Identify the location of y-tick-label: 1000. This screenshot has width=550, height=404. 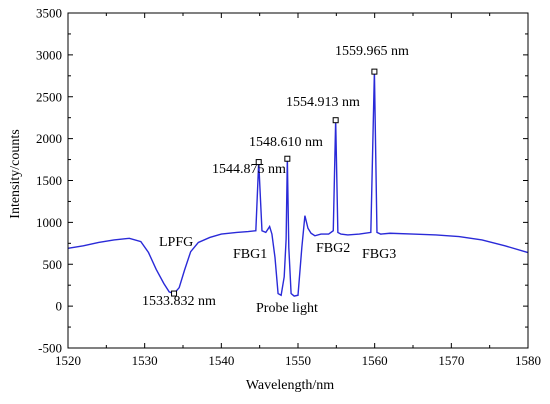
(49, 222).